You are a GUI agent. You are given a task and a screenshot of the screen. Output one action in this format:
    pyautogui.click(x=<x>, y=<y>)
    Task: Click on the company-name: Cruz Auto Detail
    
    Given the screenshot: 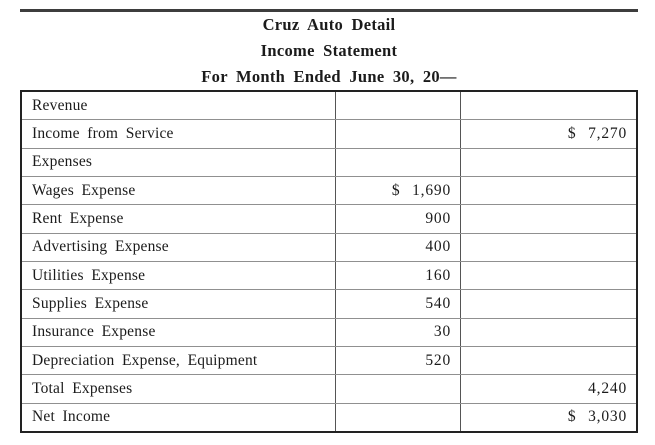 What is the action you would take?
    pyautogui.click(x=329, y=24)
    